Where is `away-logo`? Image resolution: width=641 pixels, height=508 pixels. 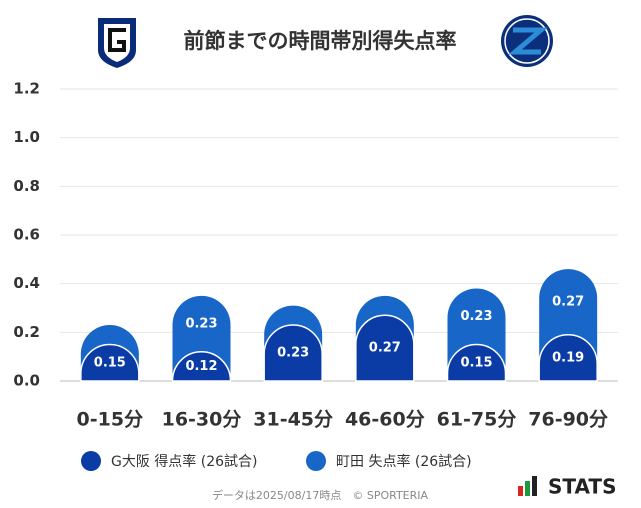 away-logo is located at coordinates (527, 41).